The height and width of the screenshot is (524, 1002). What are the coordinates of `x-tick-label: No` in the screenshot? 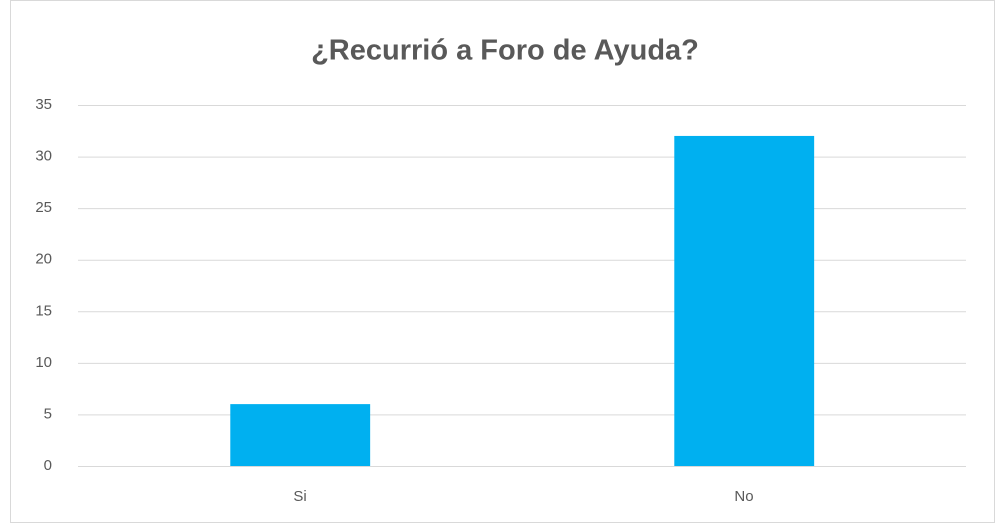 It's located at (743, 496).